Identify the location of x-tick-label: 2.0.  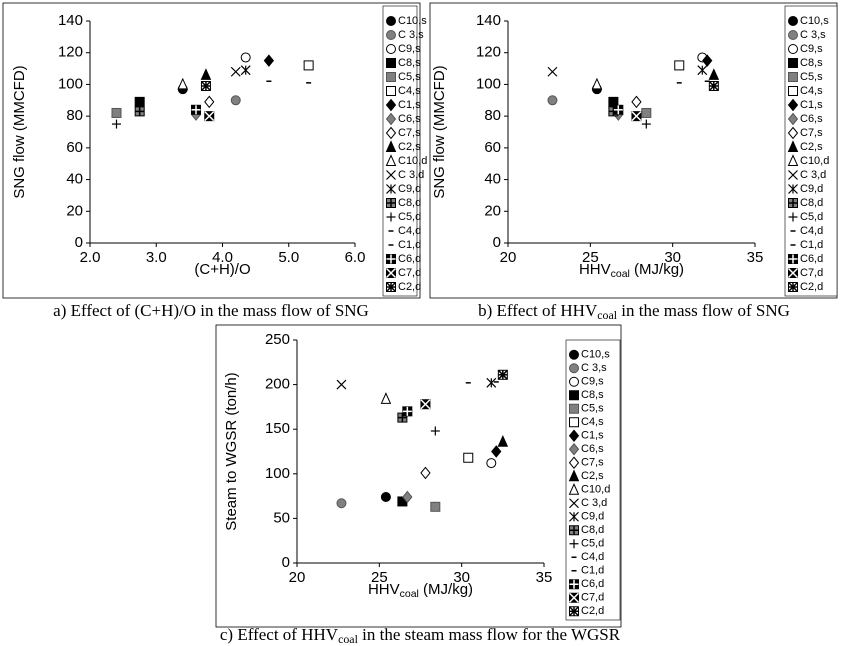
(90, 257).